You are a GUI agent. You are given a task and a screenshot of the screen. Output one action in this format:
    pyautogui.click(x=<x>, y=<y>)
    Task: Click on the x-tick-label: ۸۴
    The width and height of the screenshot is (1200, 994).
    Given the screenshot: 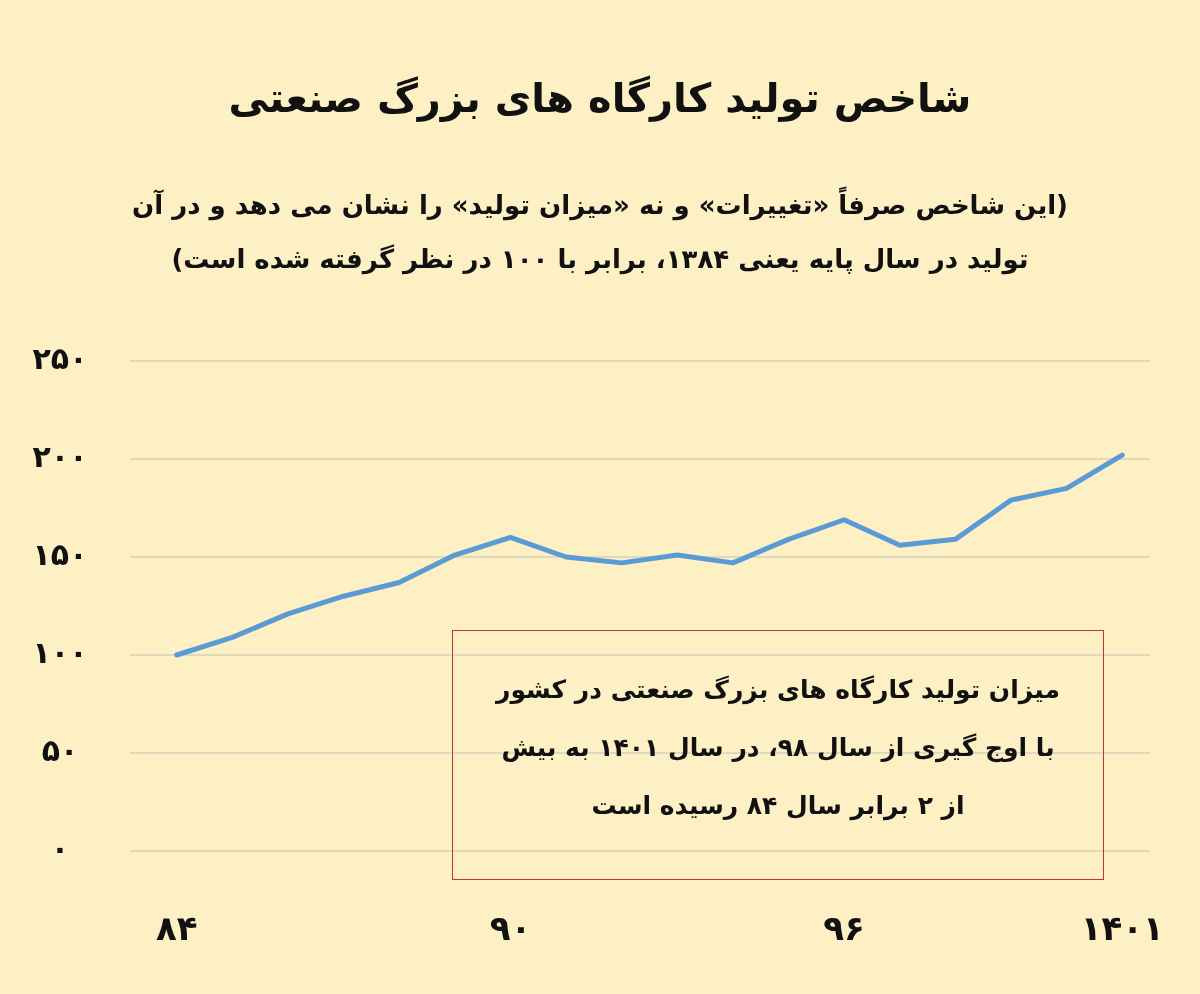 What is the action you would take?
    pyautogui.click(x=176, y=928)
    